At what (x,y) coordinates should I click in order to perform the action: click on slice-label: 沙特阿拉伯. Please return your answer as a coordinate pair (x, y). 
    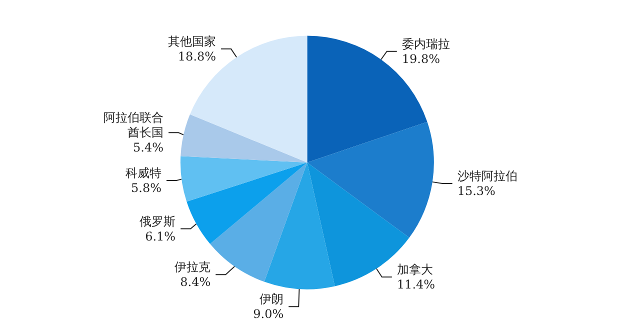
    Looking at the image, I should click on (487, 175).